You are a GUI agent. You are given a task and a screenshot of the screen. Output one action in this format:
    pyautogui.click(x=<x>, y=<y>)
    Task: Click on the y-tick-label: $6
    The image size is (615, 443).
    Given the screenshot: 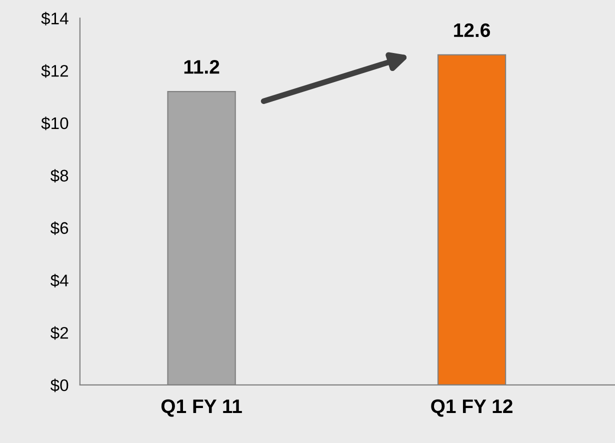 What is the action you would take?
    pyautogui.click(x=59, y=228)
    